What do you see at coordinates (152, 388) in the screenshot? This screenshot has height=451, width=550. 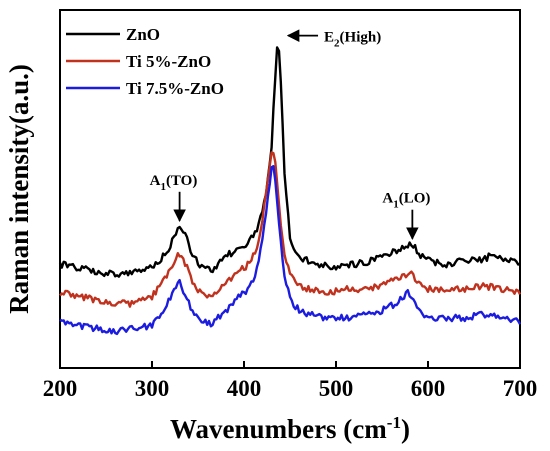 I see `x-tick-label: 300` at bounding box center [152, 388].